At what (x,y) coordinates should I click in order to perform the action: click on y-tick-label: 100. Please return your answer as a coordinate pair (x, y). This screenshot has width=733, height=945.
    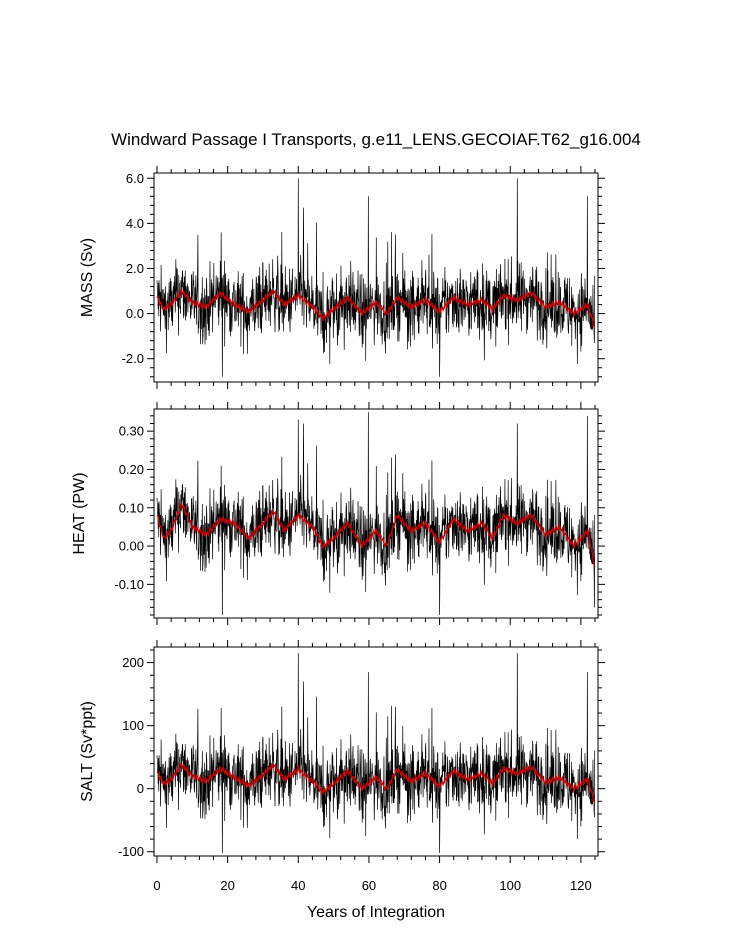
    Looking at the image, I should click on (133, 725).